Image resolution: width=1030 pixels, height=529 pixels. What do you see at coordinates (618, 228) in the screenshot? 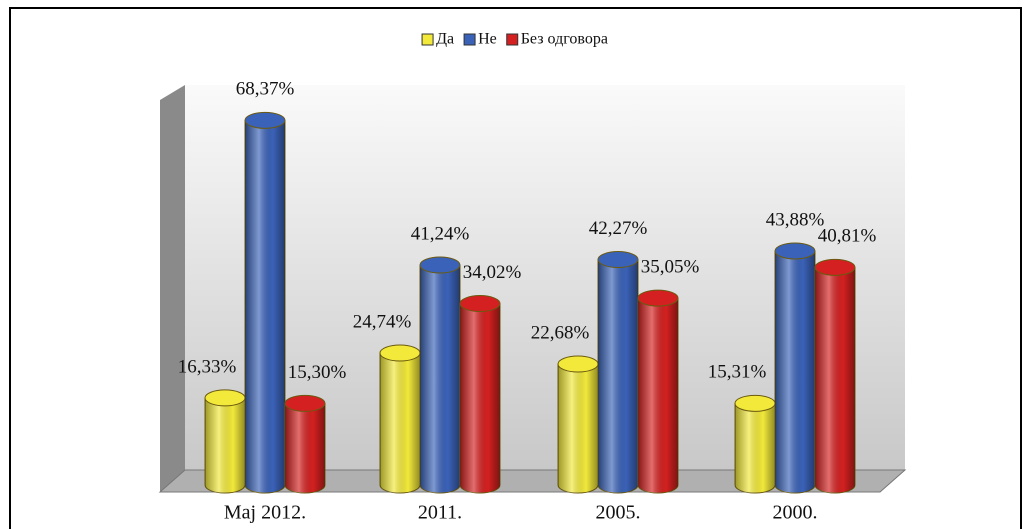
I see `value-label: 42,27%` at bounding box center [618, 228].